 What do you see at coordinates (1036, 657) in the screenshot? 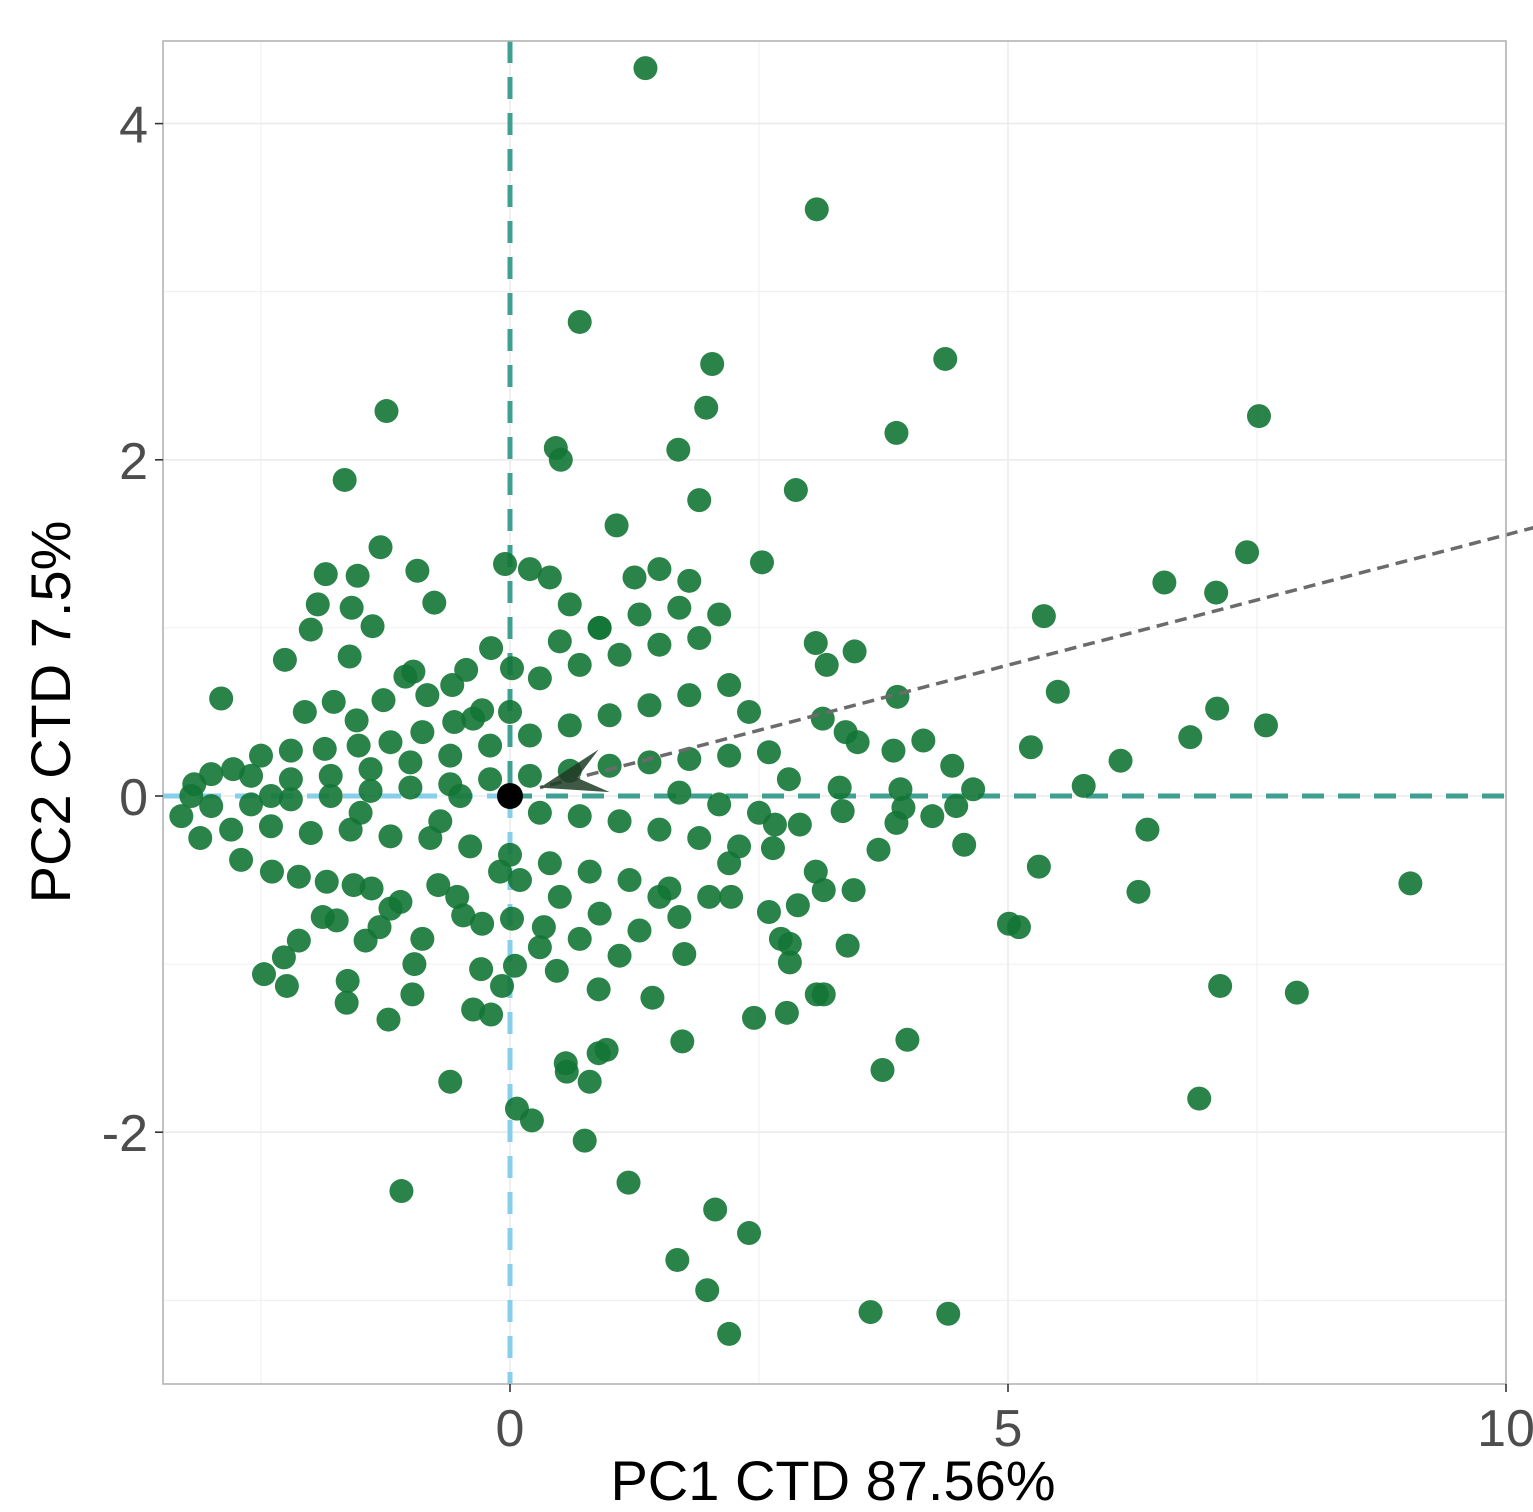
I see `loading-arrow-line` at bounding box center [1036, 657].